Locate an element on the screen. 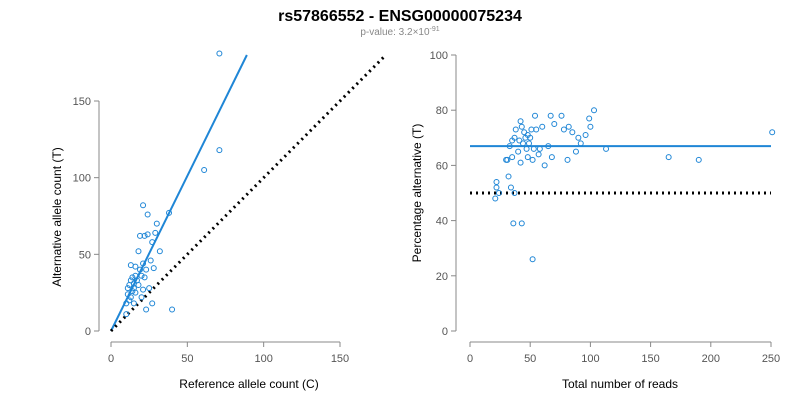 The image size is (800, 400). right-x-axis-label: Total number of reads is located at coordinates (620, 384).